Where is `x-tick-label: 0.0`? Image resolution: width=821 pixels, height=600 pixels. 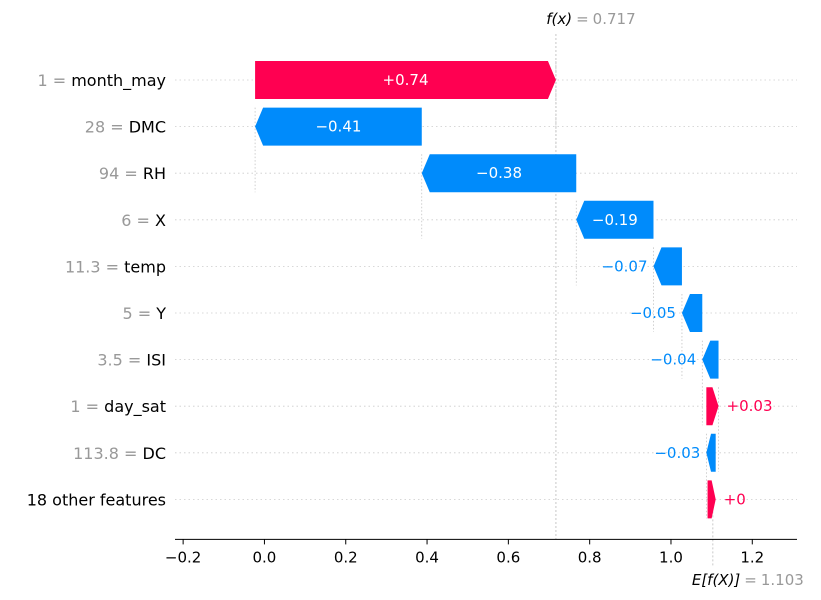 x-tick-label: 0.0 is located at coordinates (265, 557).